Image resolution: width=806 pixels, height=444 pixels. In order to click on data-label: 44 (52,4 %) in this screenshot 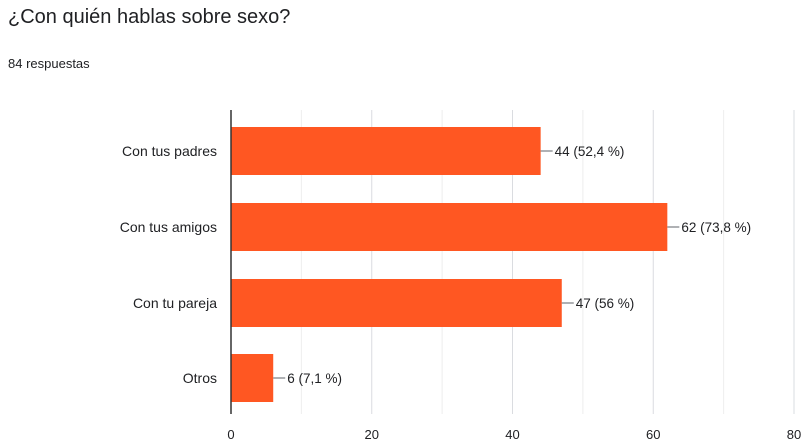, I will do `click(590, 151)`.